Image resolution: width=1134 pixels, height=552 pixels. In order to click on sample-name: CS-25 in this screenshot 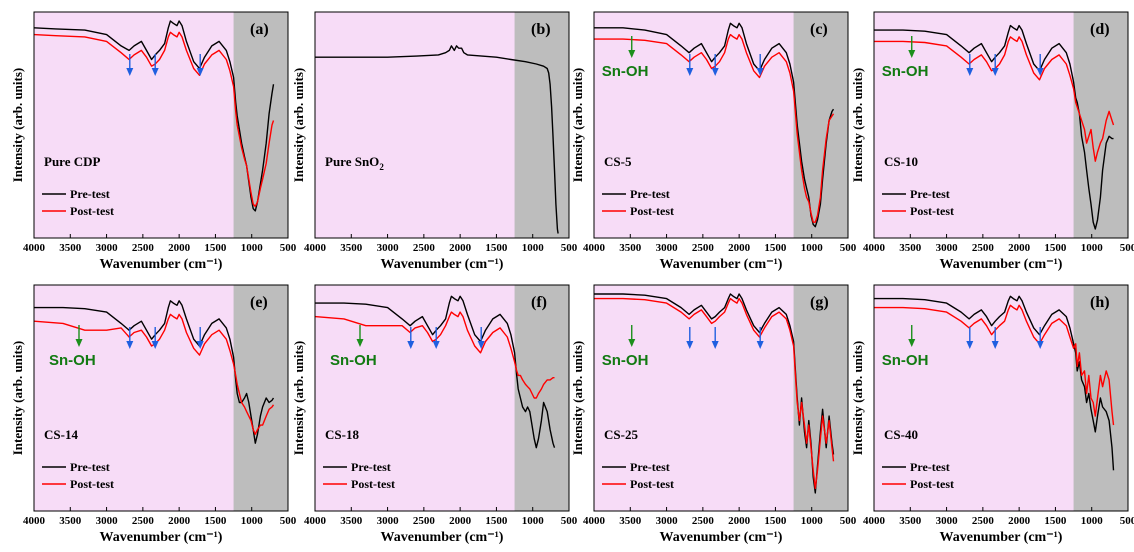, I will do `click(621, 434)`.